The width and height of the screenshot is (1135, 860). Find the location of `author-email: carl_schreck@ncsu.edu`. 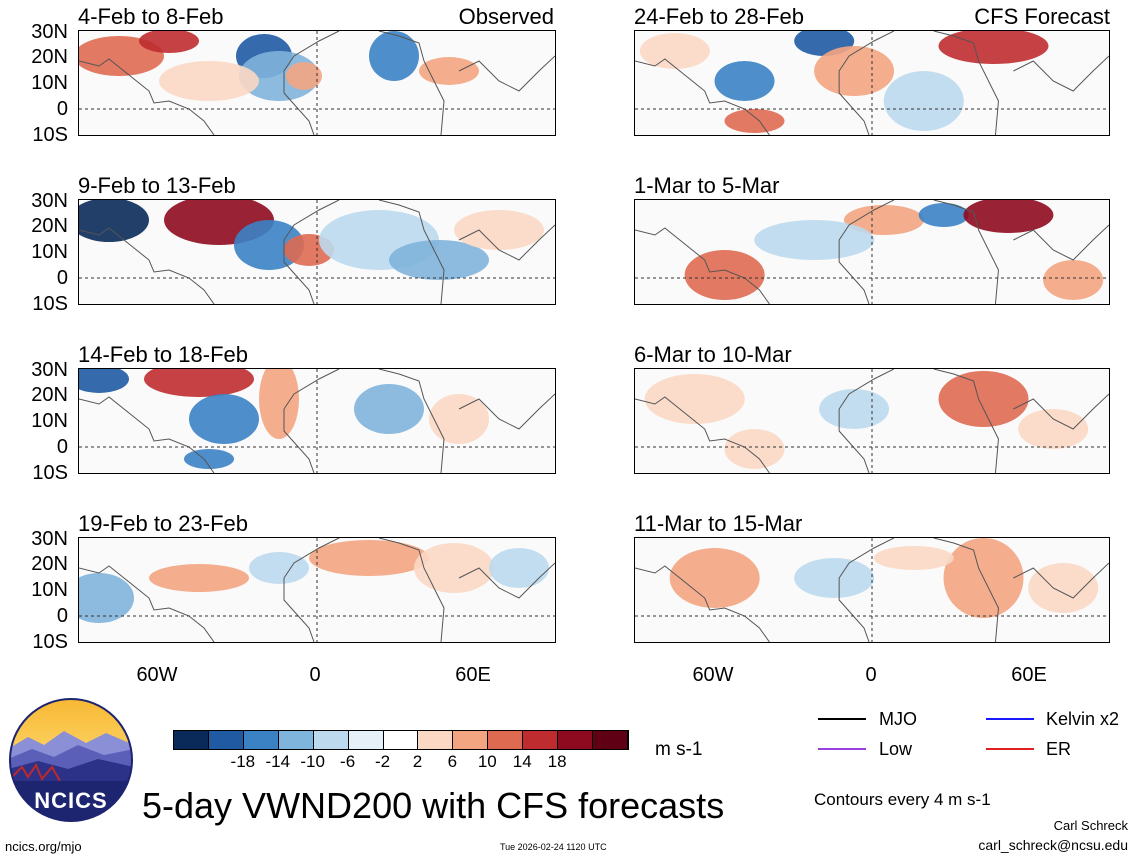

author-email: carl_schreck@ncsu.edu is located at coordinates (1053, 845).